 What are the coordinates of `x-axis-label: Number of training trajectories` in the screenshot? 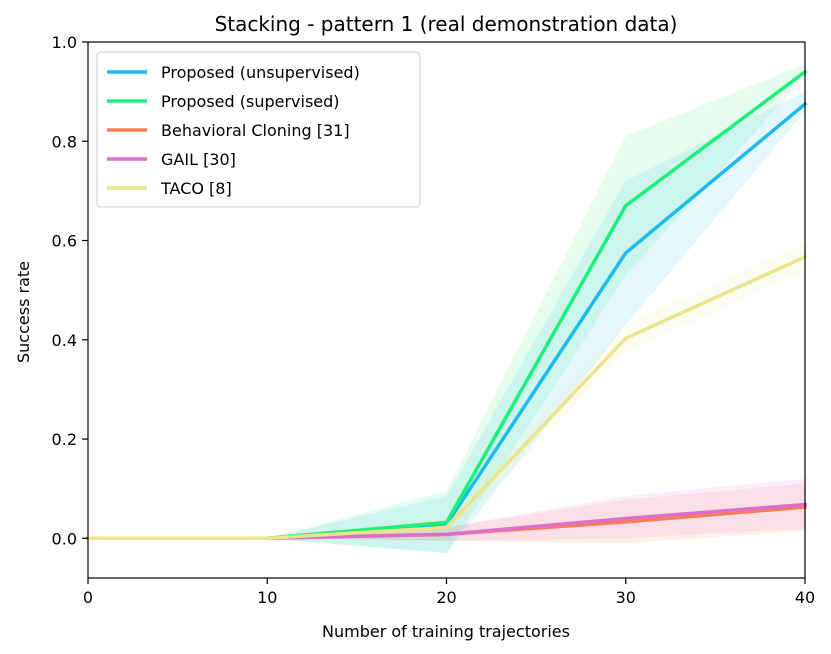 It's located at (446, 631).